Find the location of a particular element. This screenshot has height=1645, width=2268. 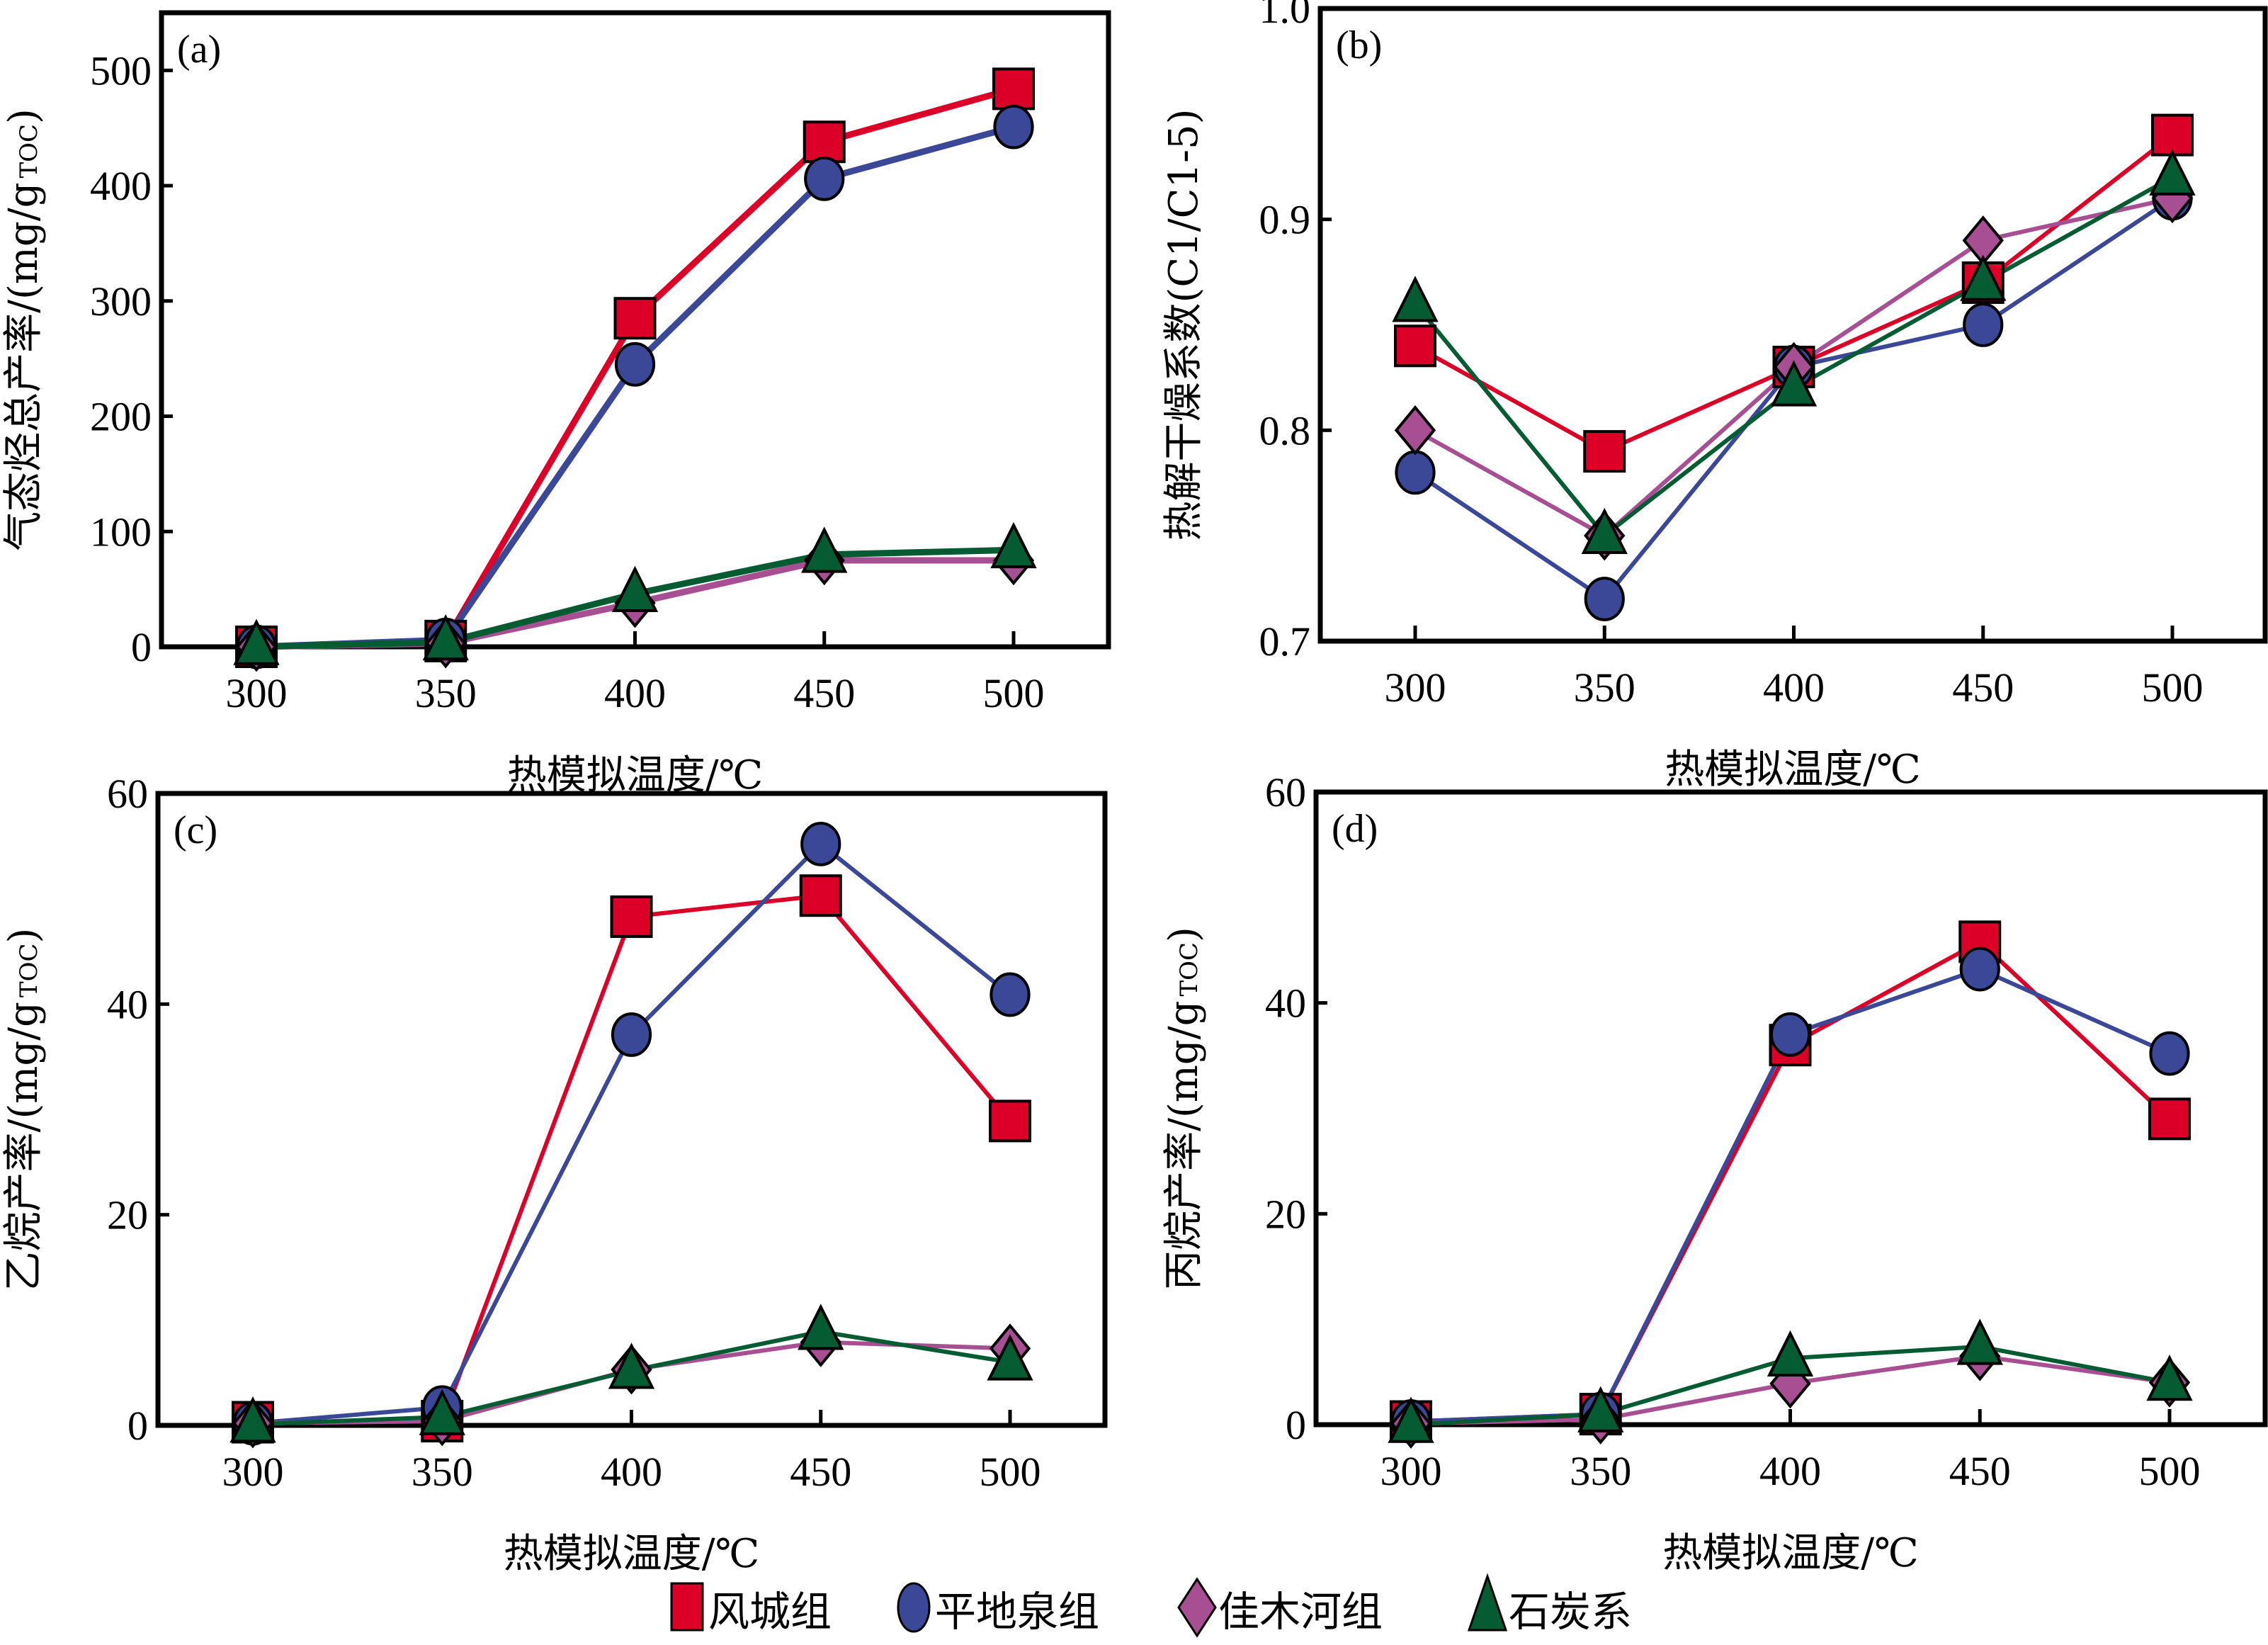

legend-label: 风城组 is located at coordinates (770, 1612).